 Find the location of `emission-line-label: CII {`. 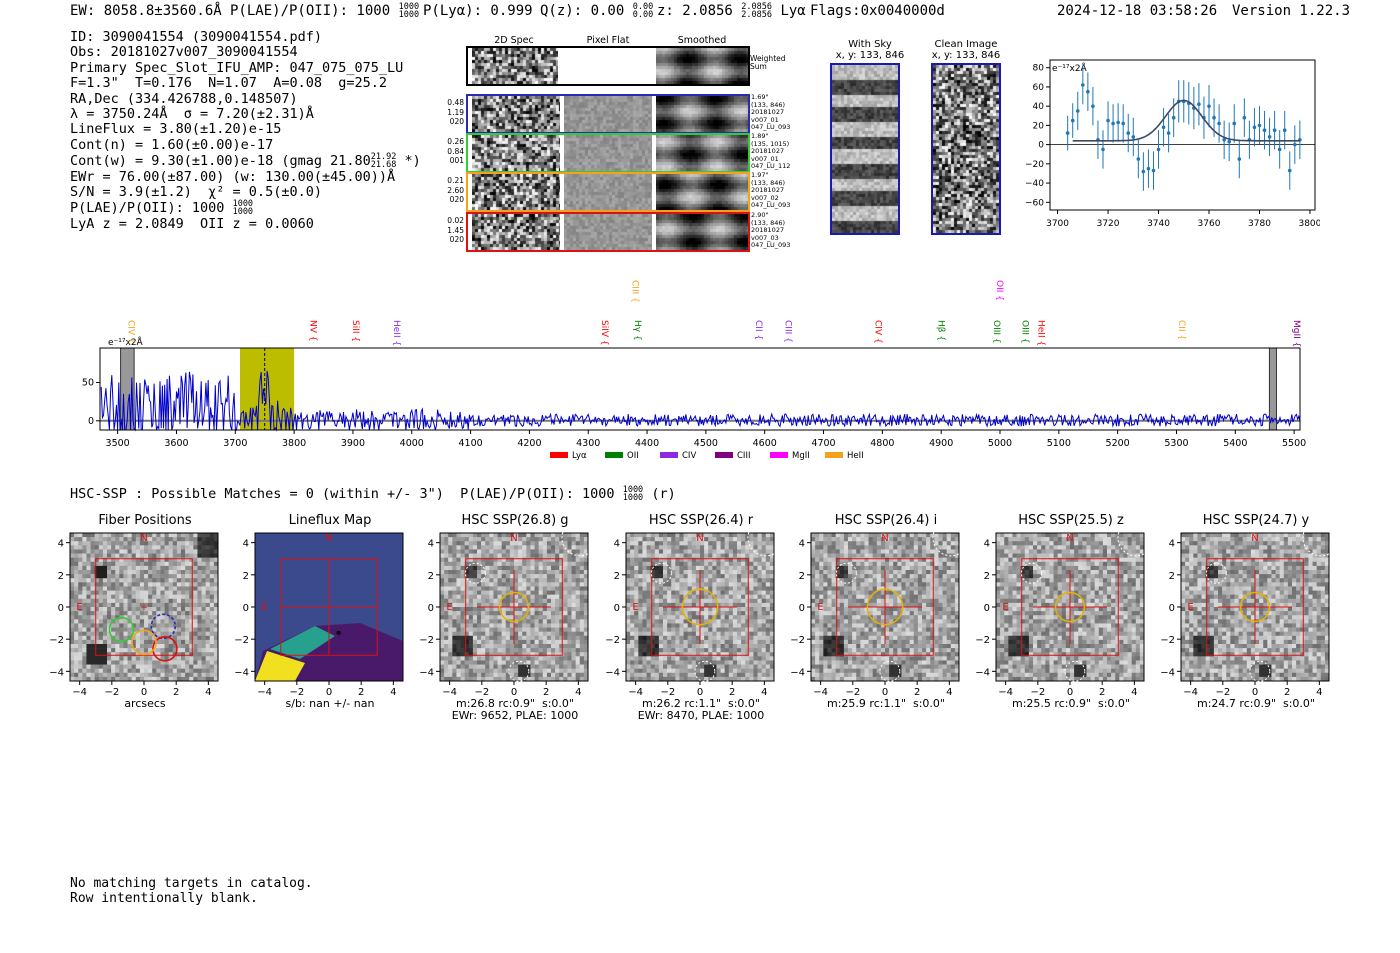

emission-line-label: CII { is located at coordinates (1181, 330).